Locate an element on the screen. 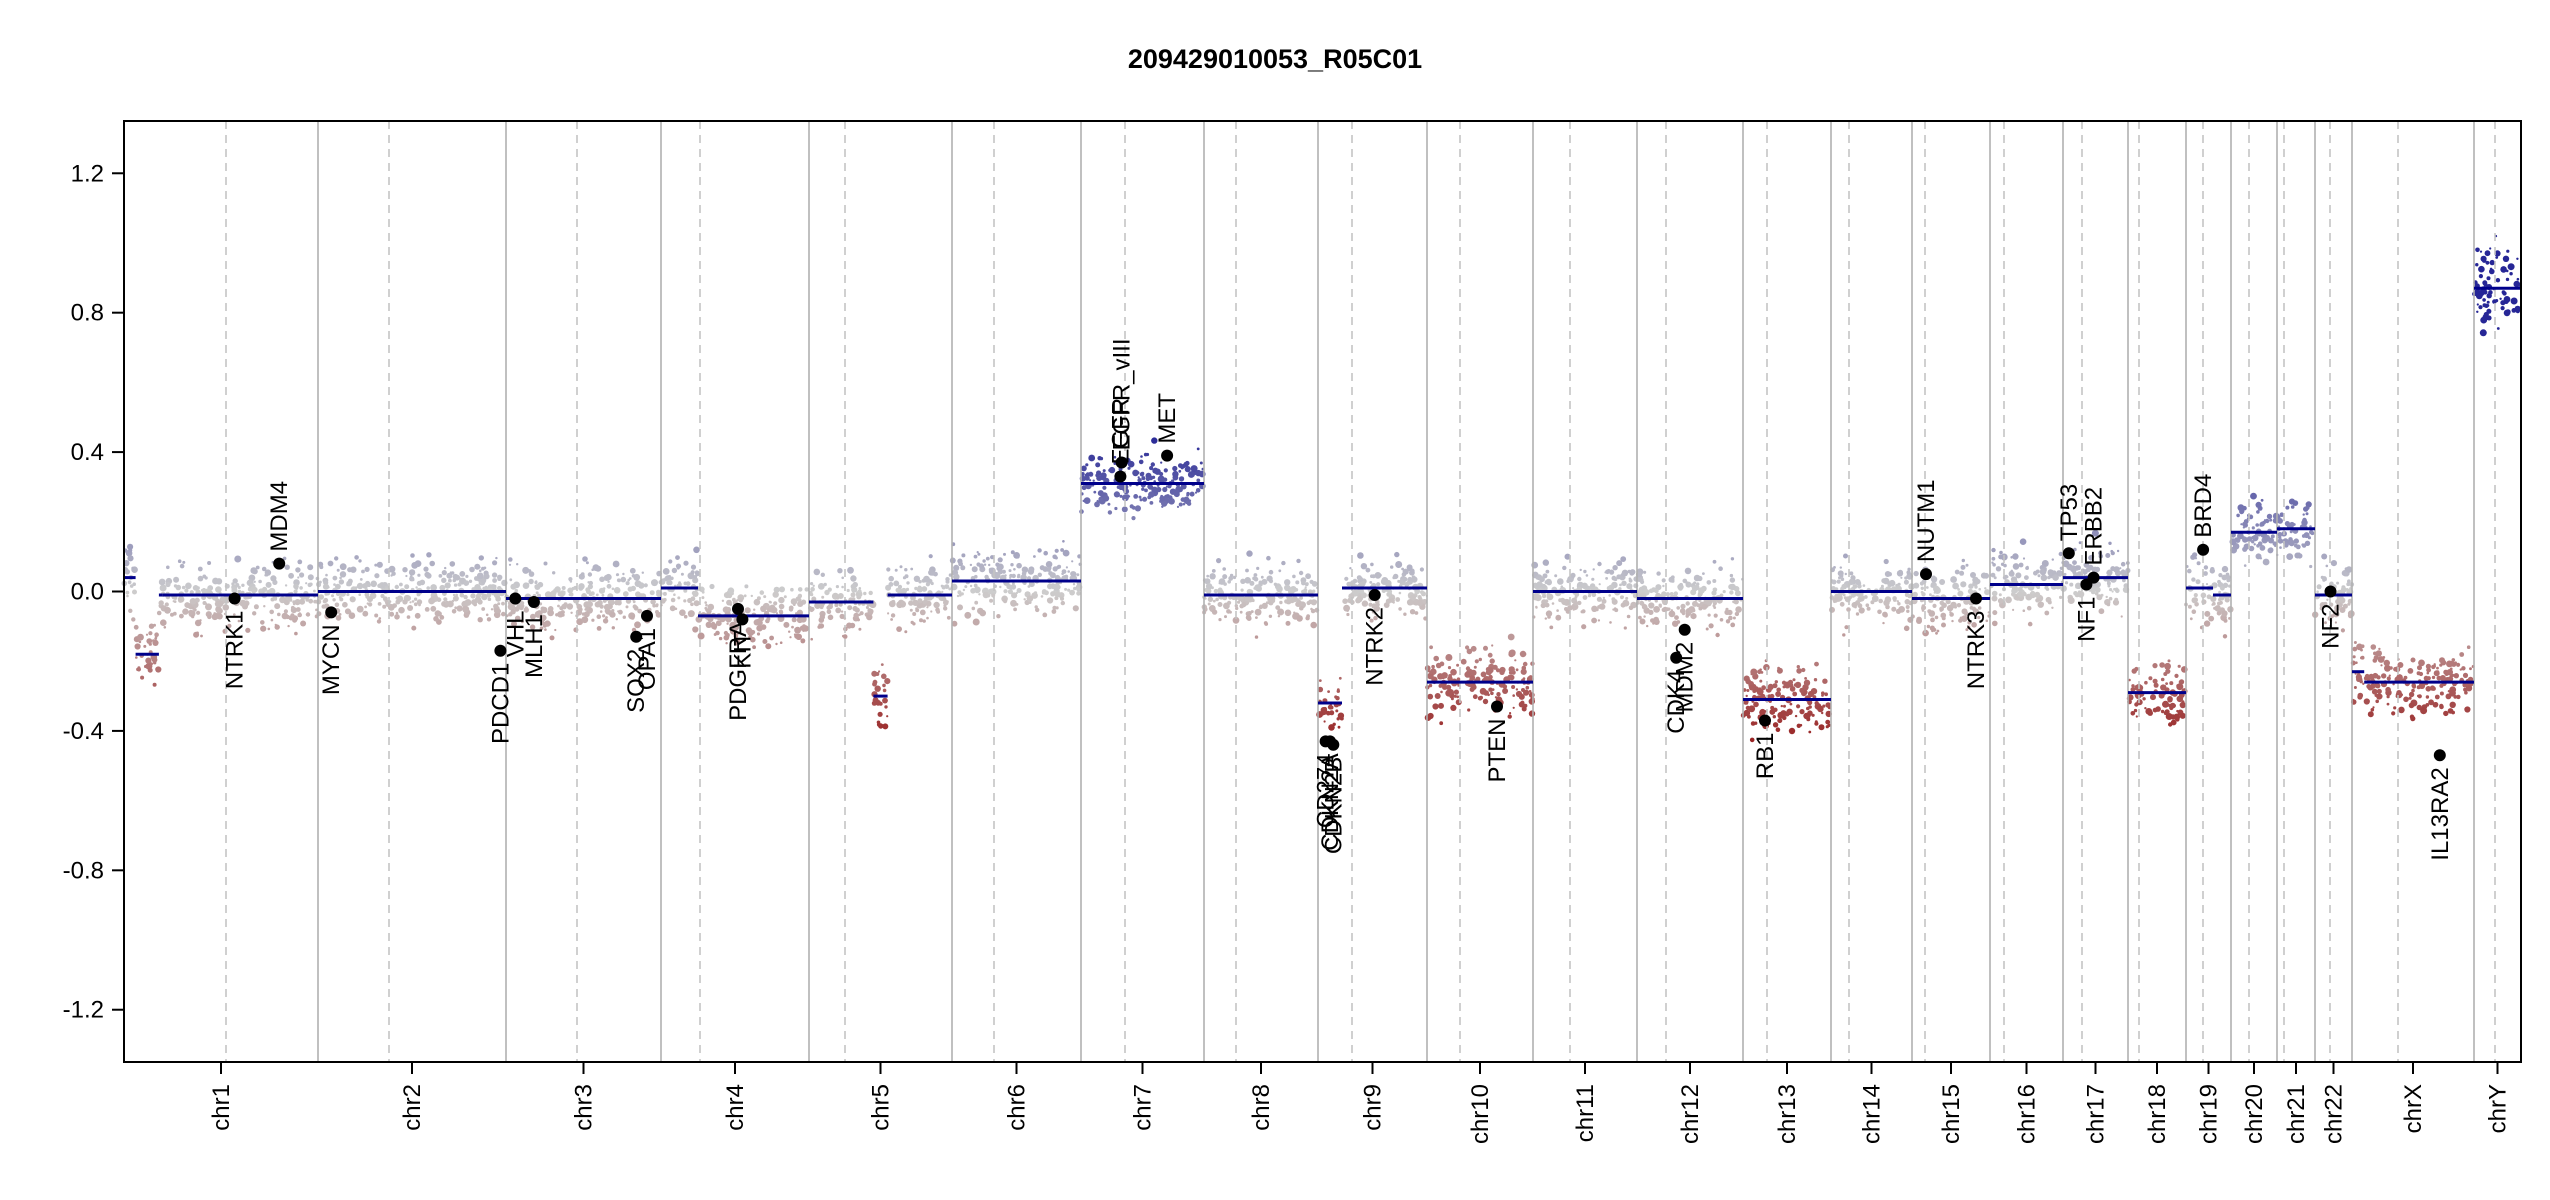  x-tick-label-chrY: chrY is located at coordinates (2498, 1108).